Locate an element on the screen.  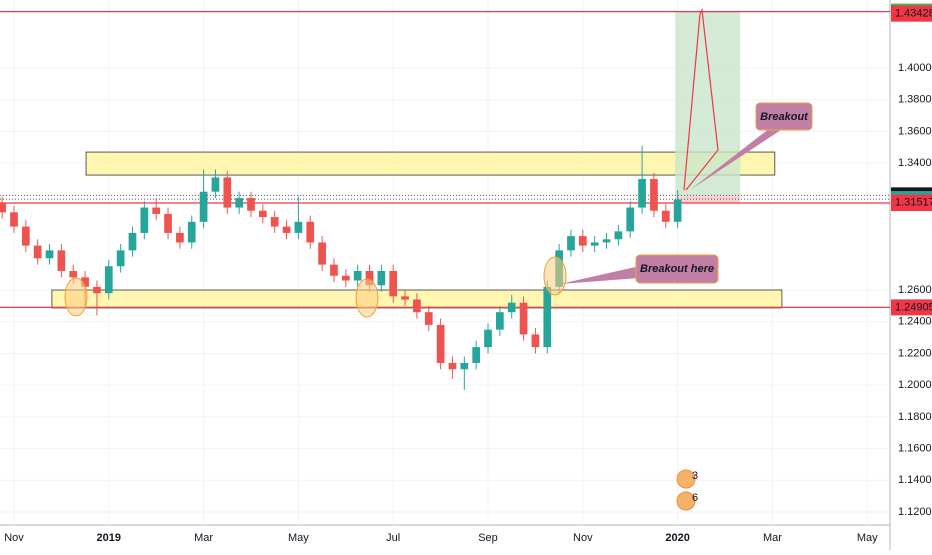
y-tick-label: 1.18000 is located at coordinates (915, 417).